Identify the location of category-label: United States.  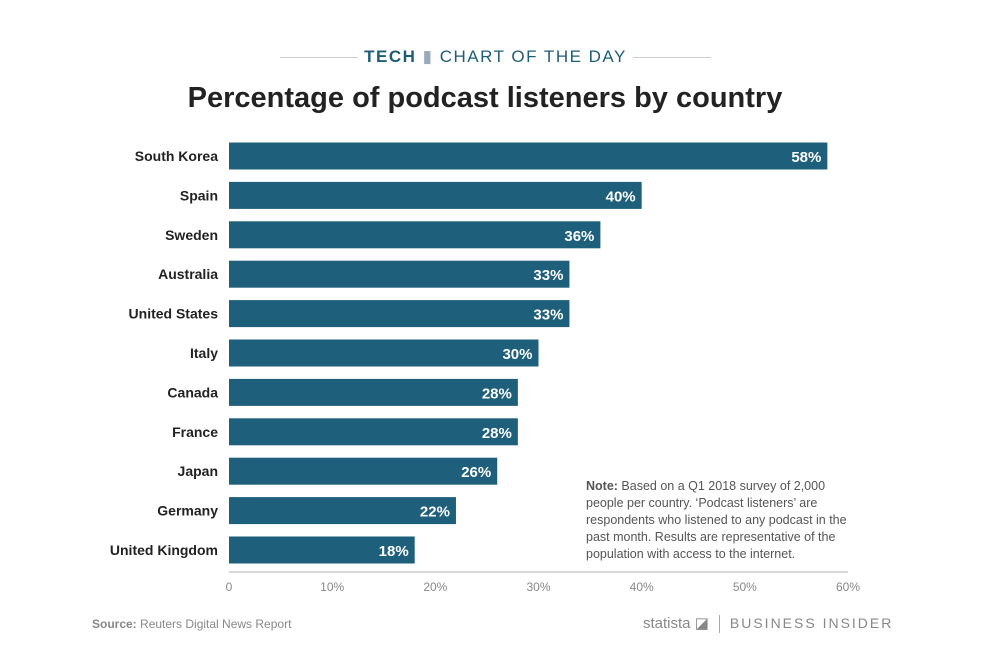
(174, 314).